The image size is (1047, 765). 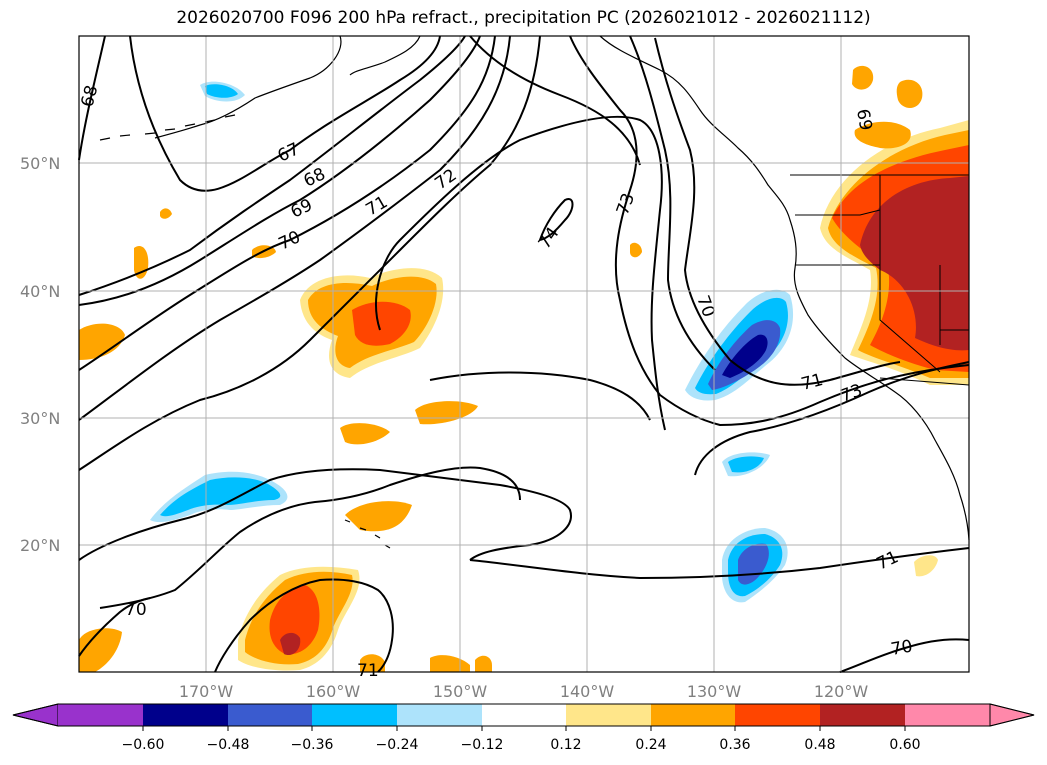 What do you see at coordinates (745, 356) in the screenshot?
I see `shade-neg-130w-35n-max` at bounding box center [745, 356].